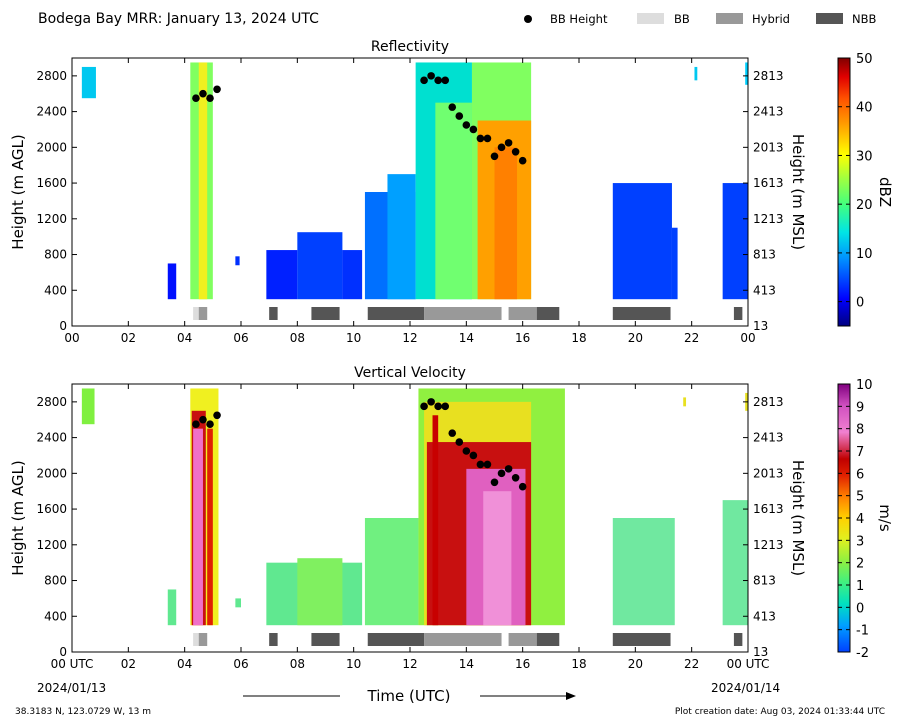 This screenshot has width=900, height=725. I want to click on velocity-y2-ticks: 13 413 813 1213 1613 2013 2413 2813, so click(763, 527).